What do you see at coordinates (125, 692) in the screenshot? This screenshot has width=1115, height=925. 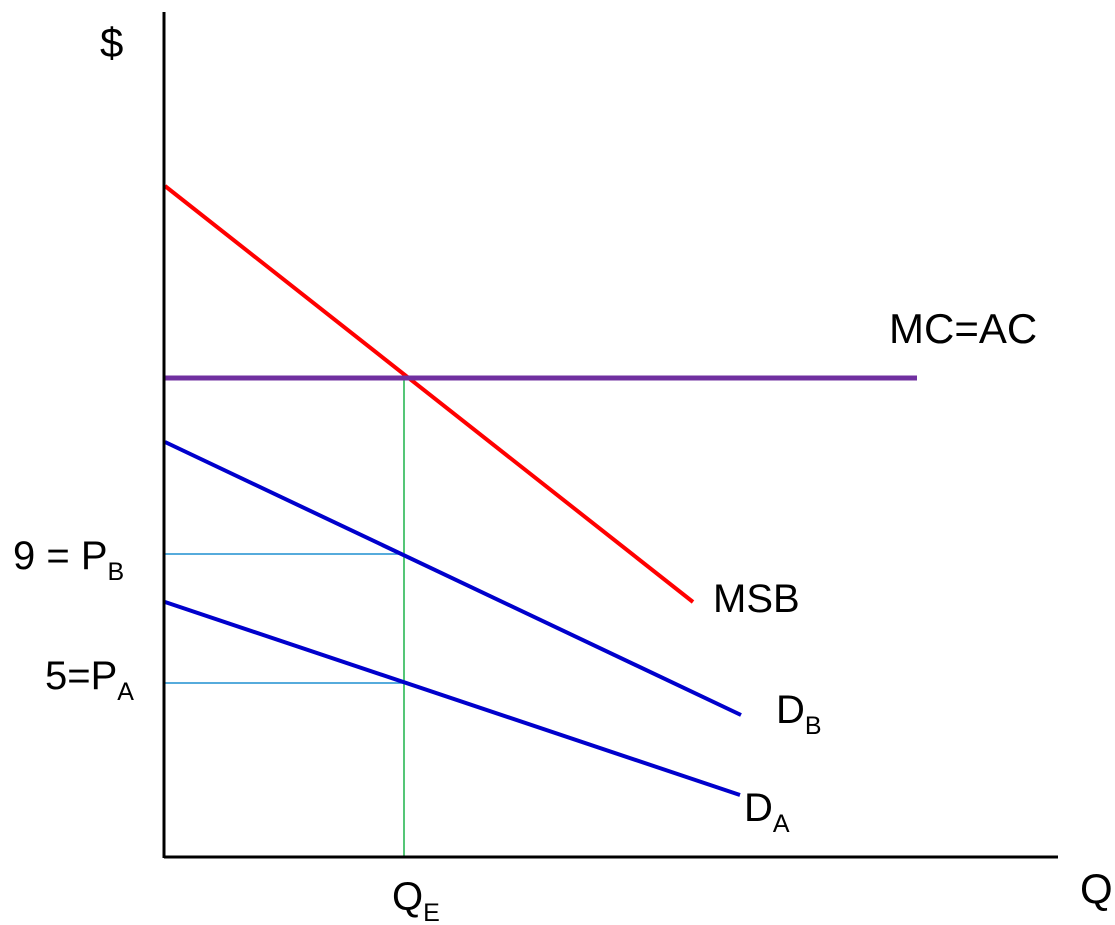 I see `price-a-label-sub: A` at bounding box center [125, 692].